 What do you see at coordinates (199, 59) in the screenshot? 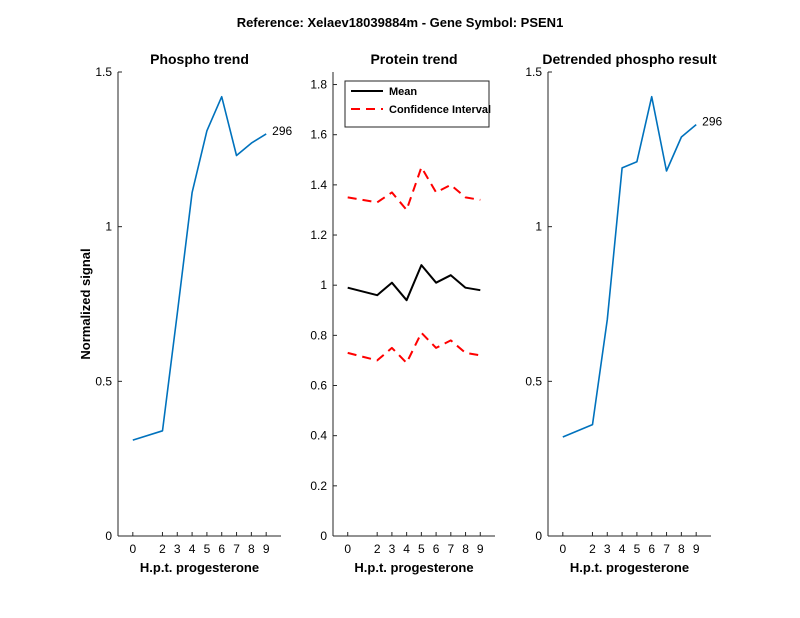
I see `chart-title: Phospho trend` at bounding box center [199, 59].